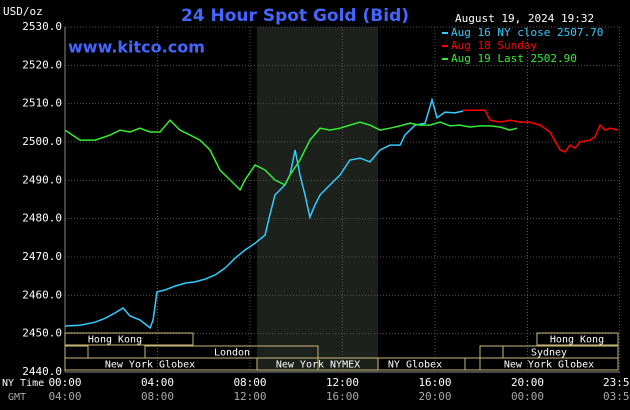 The width and height of the screenshot is (630, 410). I want to click on x2-tick-label: 03:59, so click(616, 396).